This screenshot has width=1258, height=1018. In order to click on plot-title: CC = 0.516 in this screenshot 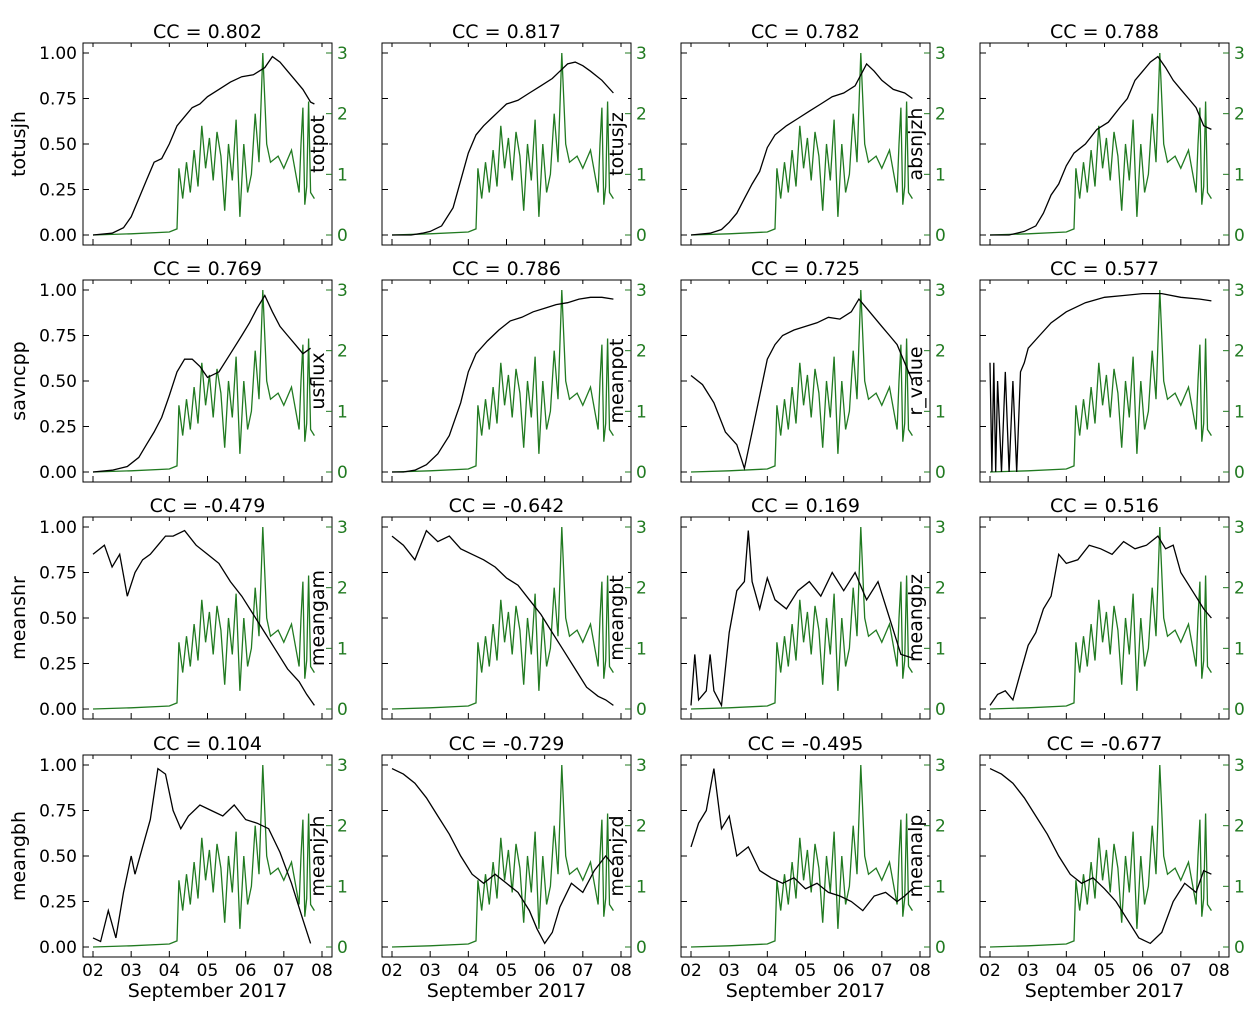, I will do `click(1104, 506)`.